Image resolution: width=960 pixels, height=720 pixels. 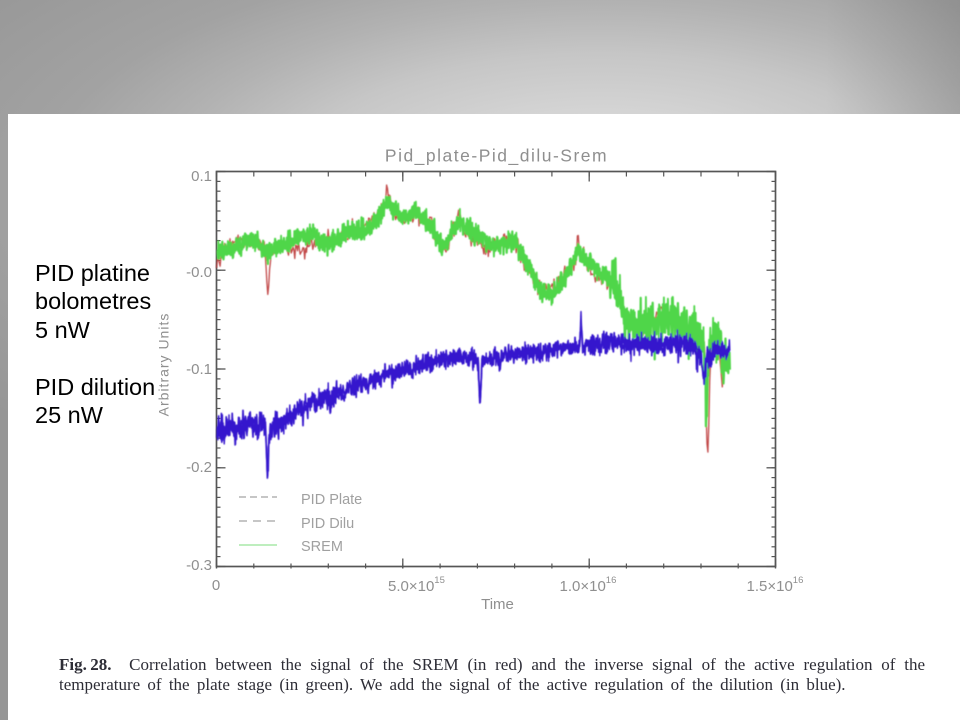 I want to click on svg-text: -0.0, so click(x=199, y=272).